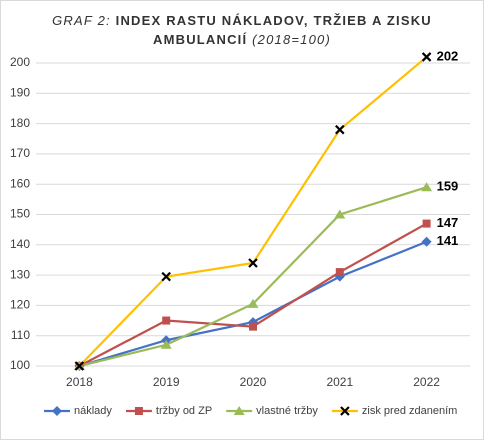  I want to click on title-main: INDEX RASTU NÁKLADOV, TRŽIEB A ZISKU, so click(274, 20).